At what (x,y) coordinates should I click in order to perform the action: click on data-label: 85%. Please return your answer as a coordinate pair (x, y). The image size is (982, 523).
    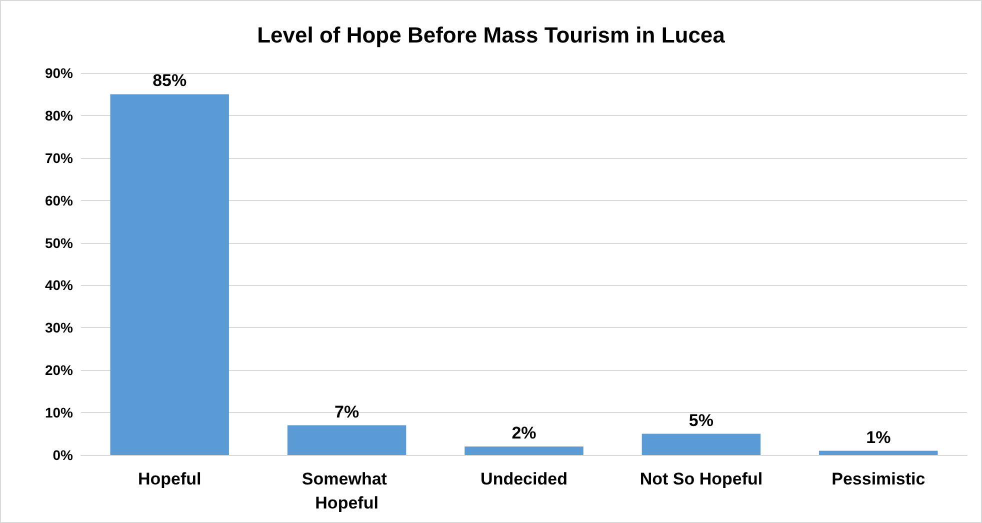
    Looking at the image, I should click on (169, 80).